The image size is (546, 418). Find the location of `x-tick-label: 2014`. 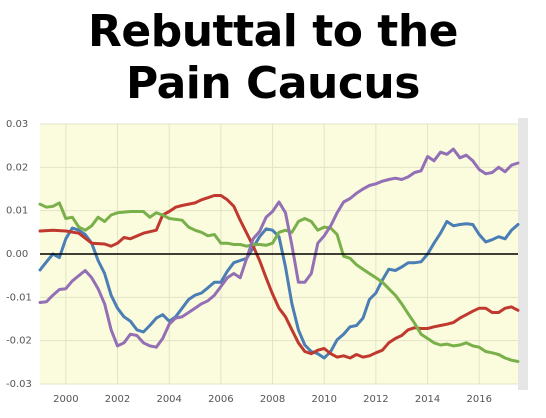

x-tick-label: 2014 is located at coordinates (427, 399).